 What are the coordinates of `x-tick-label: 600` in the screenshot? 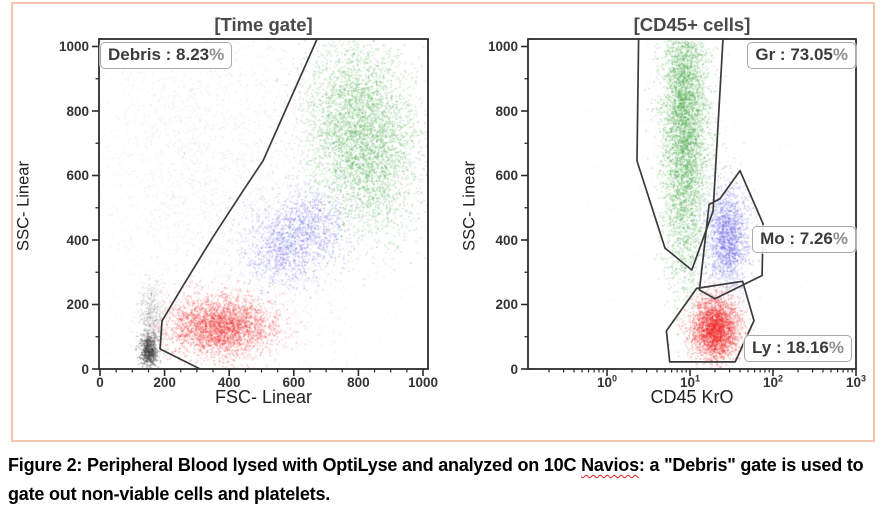 It's located at (294, 382).